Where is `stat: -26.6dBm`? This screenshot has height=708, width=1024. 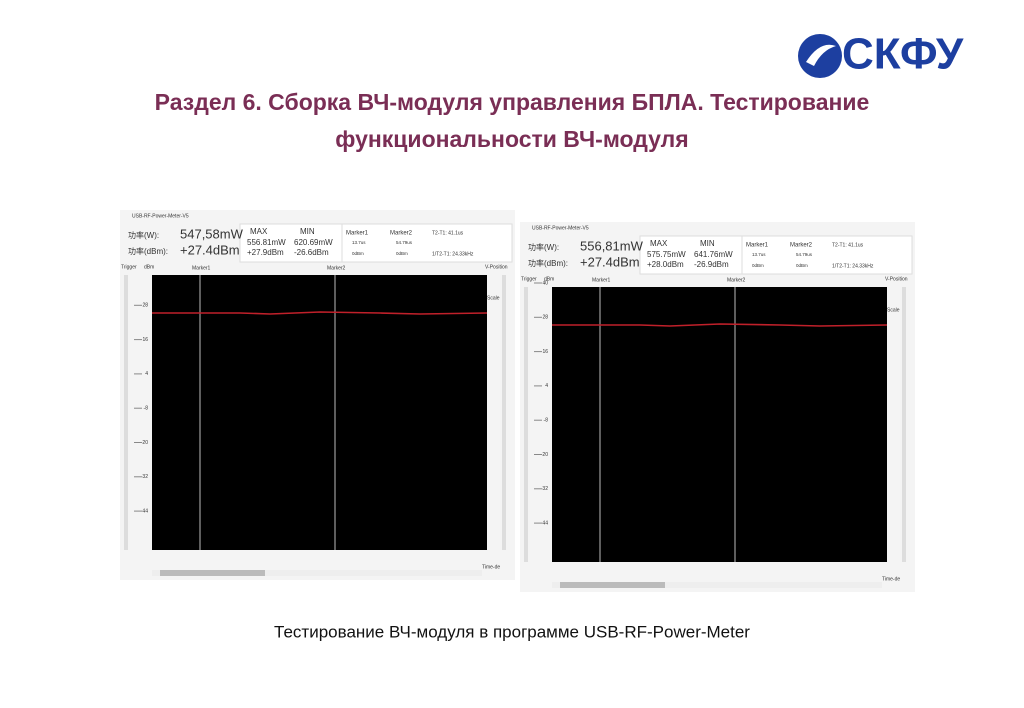
stat: -26.6dBm is located at coordinates (311, 252).